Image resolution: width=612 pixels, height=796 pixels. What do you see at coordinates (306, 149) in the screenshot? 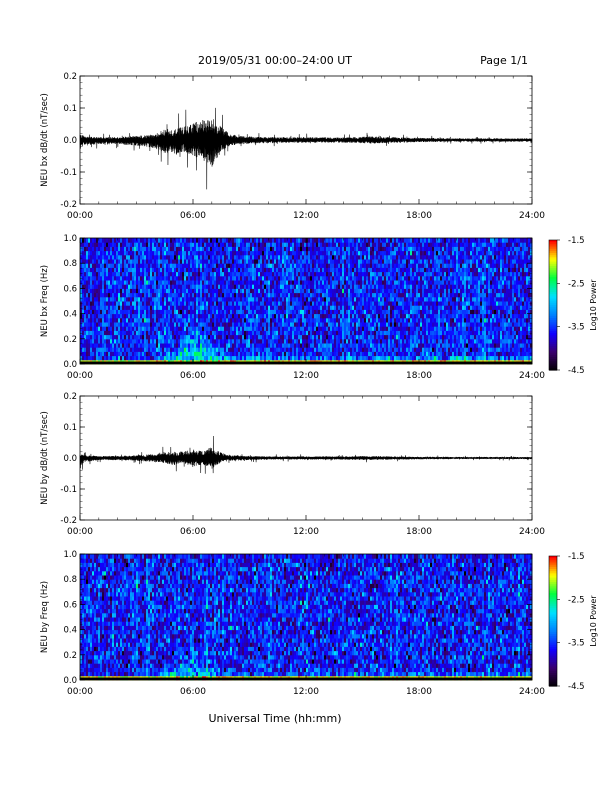
I see `series-line` at bounding box center [306, 149].